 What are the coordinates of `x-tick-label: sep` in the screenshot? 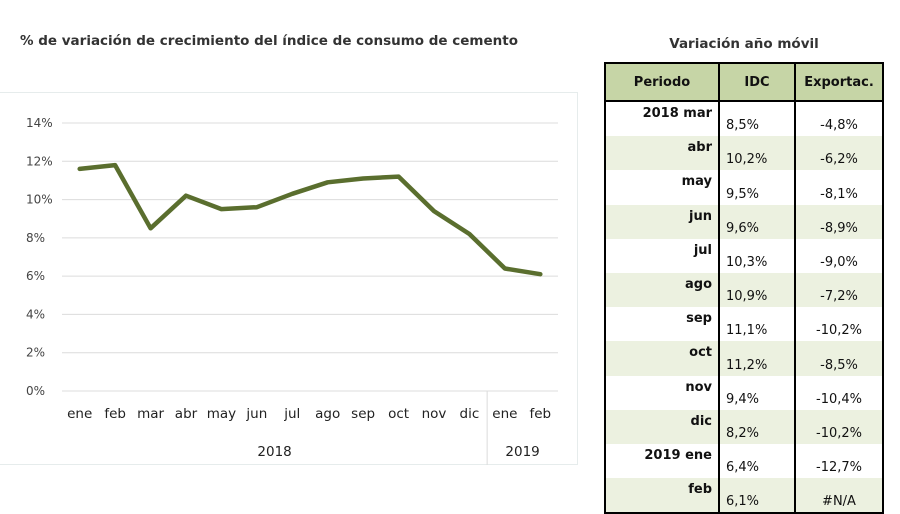 It's located at (363, 414).